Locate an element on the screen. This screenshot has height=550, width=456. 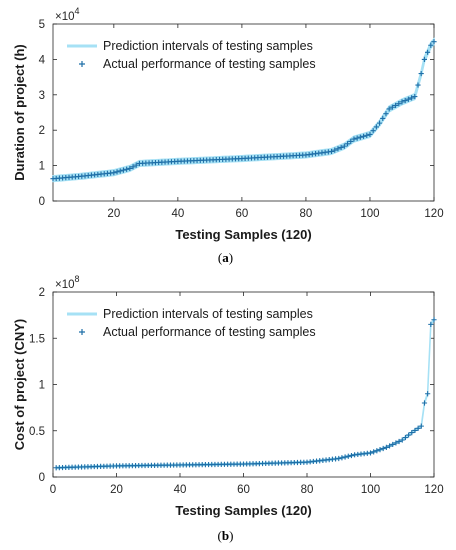
legend-marker-label: Actual performance of testing samples is located at coordinates (209, 332).